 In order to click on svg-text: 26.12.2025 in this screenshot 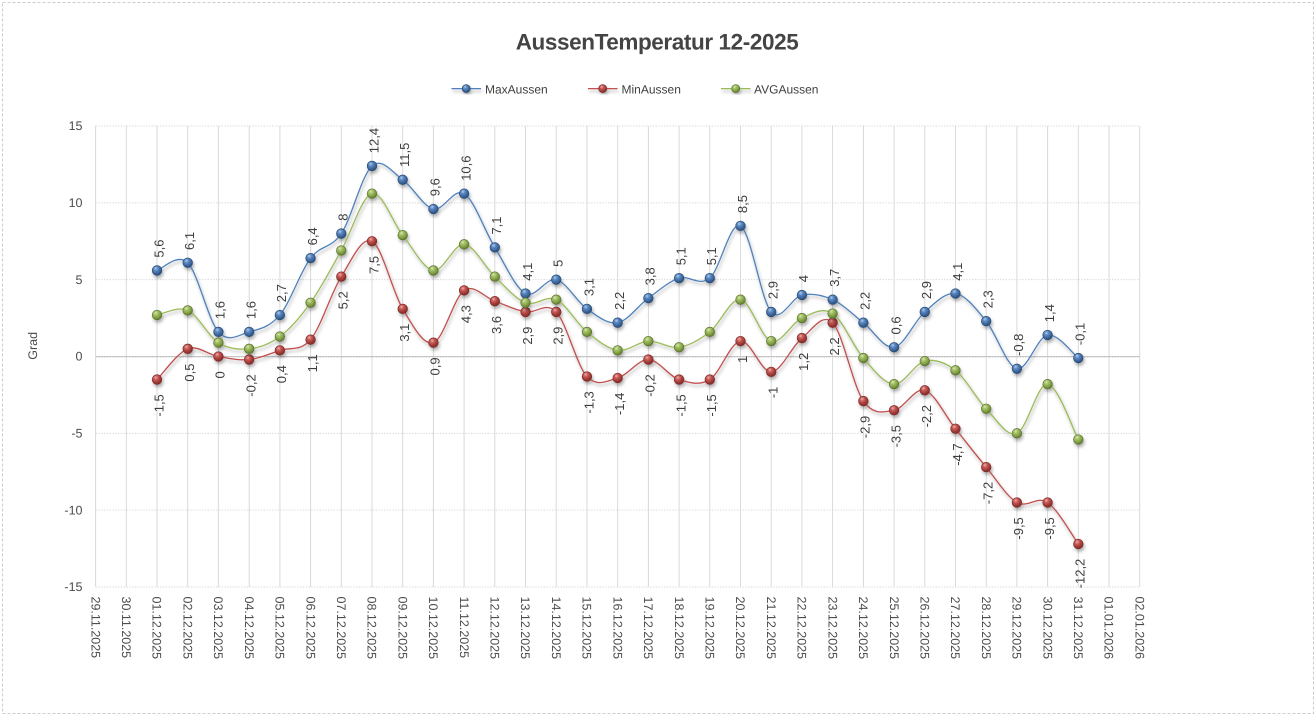, I will do `click(925, 628)`.